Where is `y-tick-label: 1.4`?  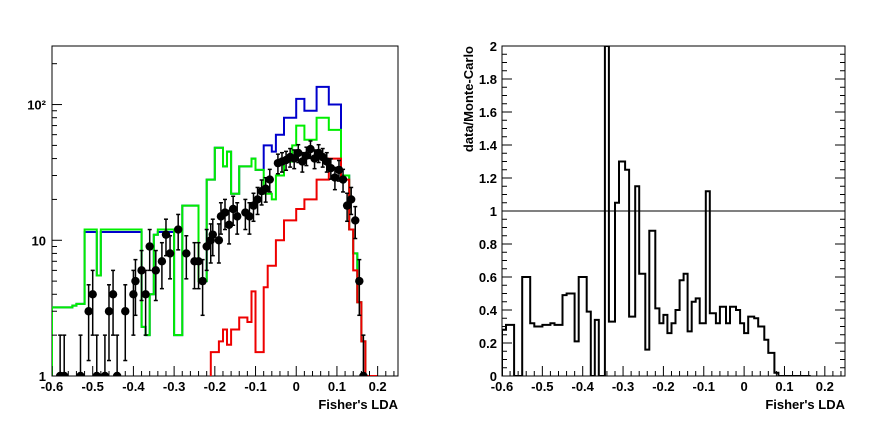 y-tick-label: 1.4 is located at coordinates (488, 145).